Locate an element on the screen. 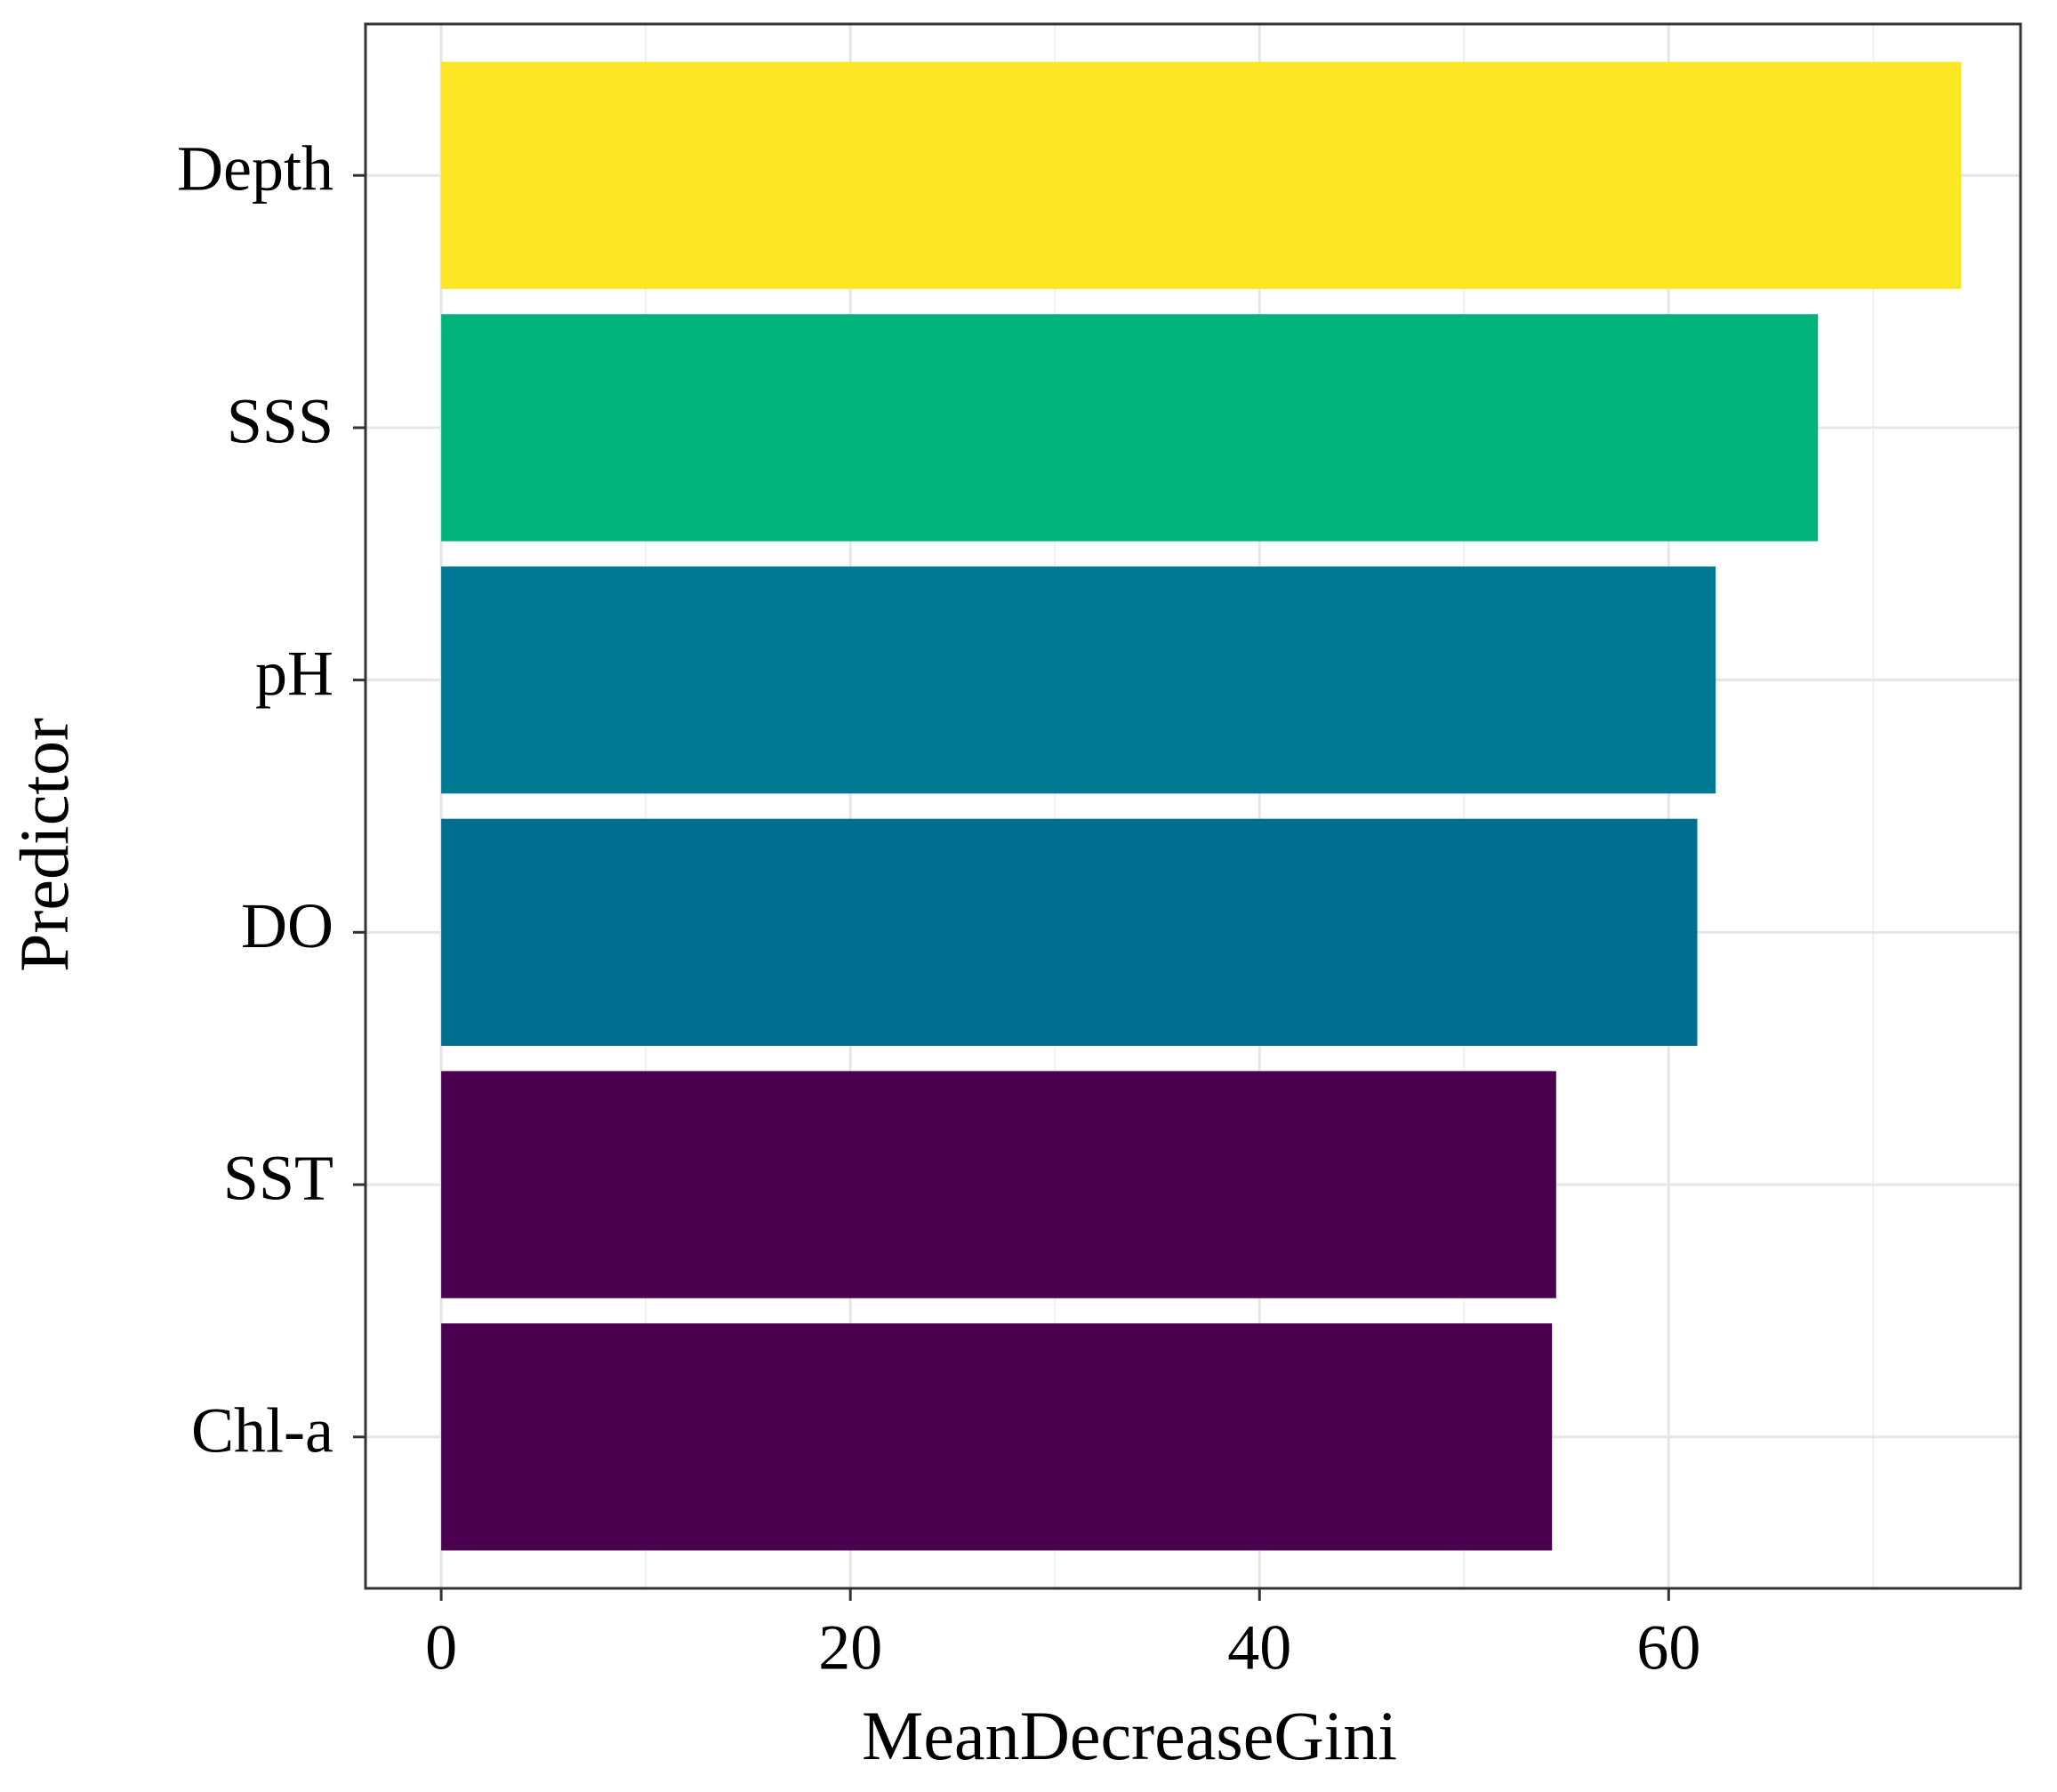  y-tick-label: Depth is located at coordinates (255, 169).